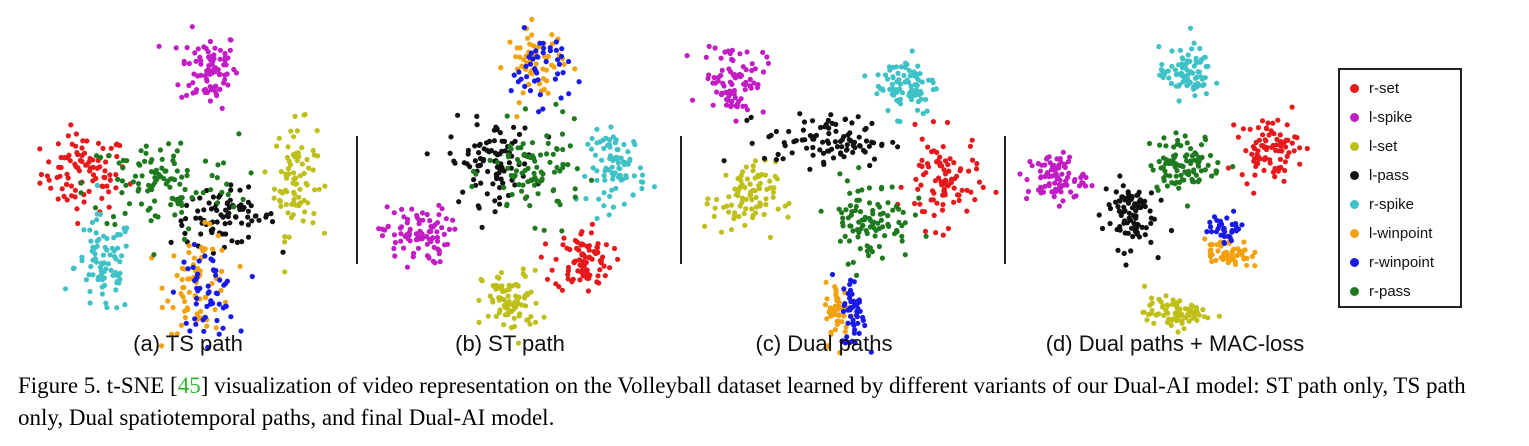 This screenshot has width=1529, height=446. What do you see at coordinates (189, 385) in the screenshot?
I see `caption-citation-link: 45` at bounding box center [189, 385].